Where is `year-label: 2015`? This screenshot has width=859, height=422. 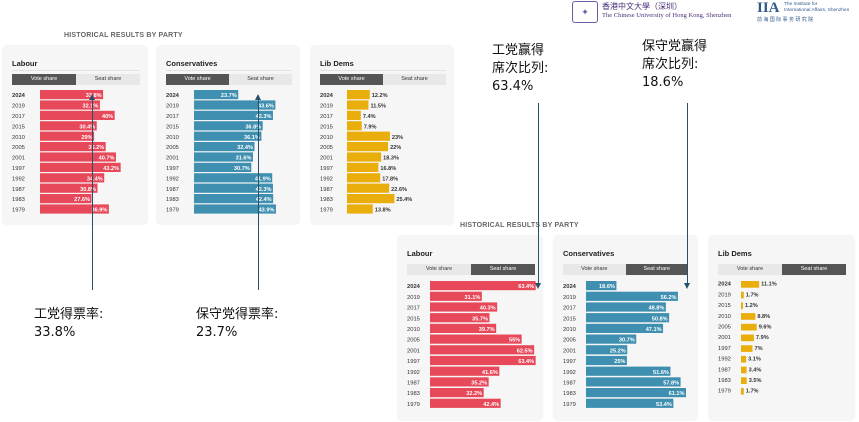 year-label: 2015 is located at coordinates (326, 127).